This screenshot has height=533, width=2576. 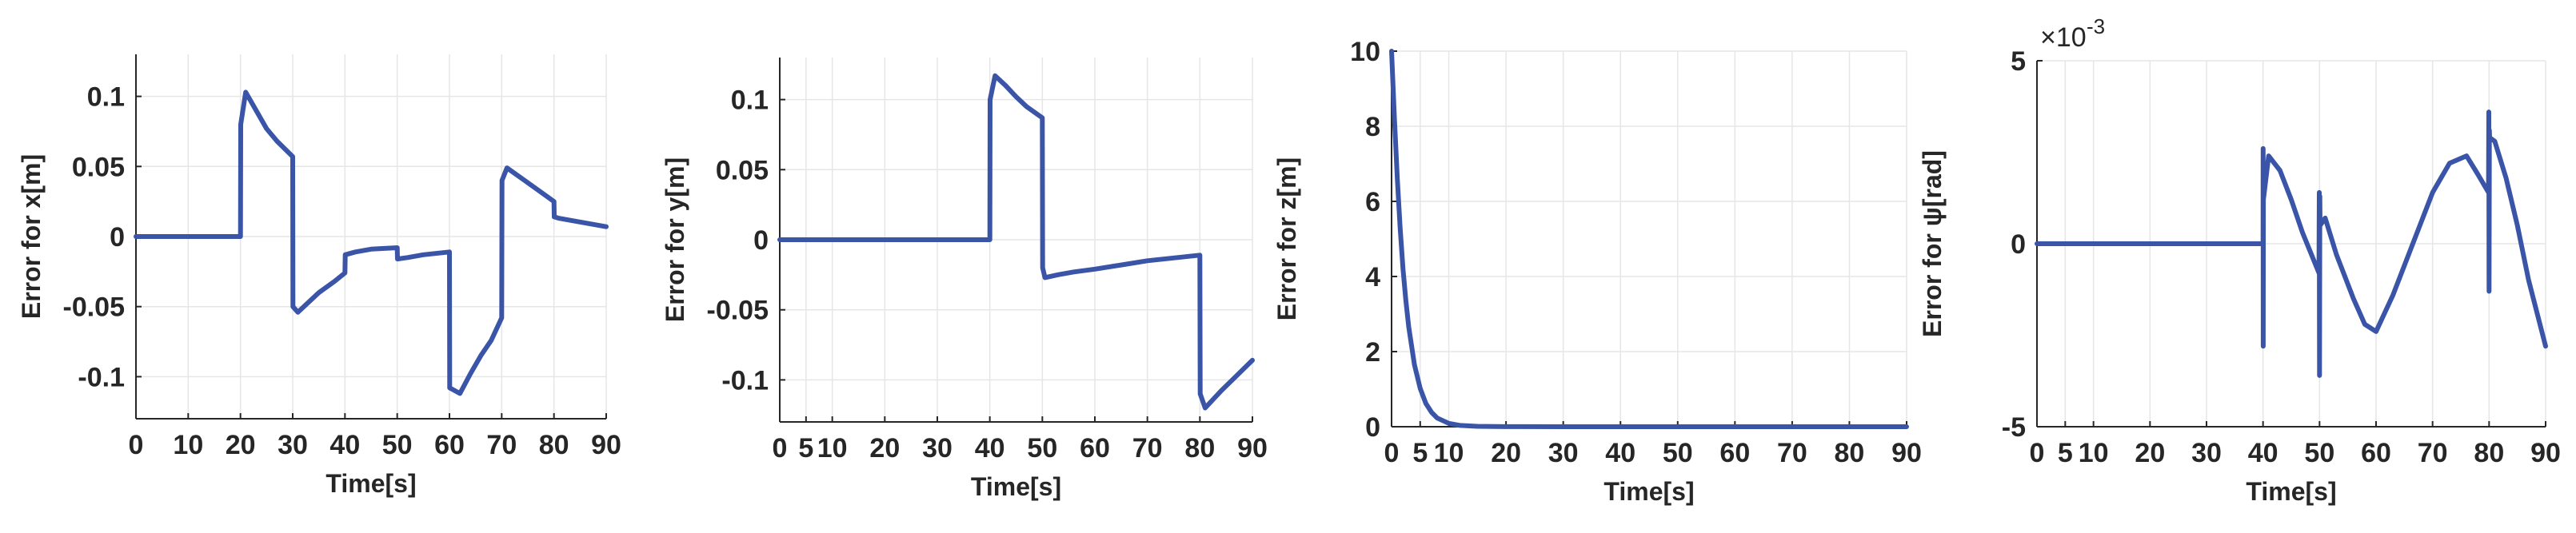 What do you see at coordinates (2019, 244) in the screenshot?
I see `chart3-ytick-label-1: 0` at bounding box center [2019, 244].